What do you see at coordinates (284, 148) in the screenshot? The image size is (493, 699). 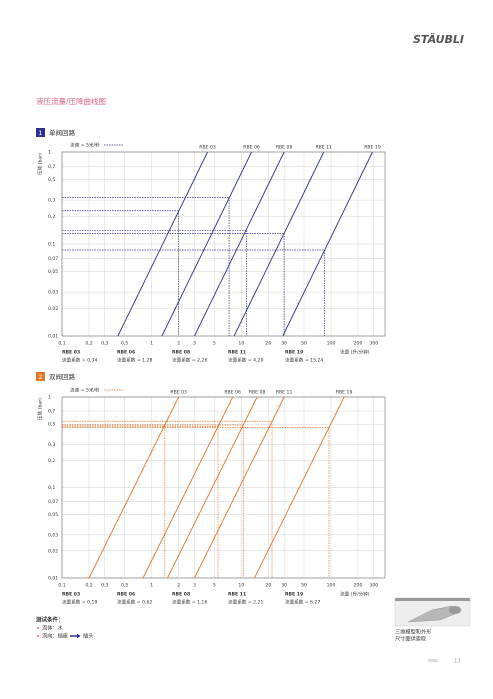 I see `series-label: RBE 08` at bounding box center [284, 148].